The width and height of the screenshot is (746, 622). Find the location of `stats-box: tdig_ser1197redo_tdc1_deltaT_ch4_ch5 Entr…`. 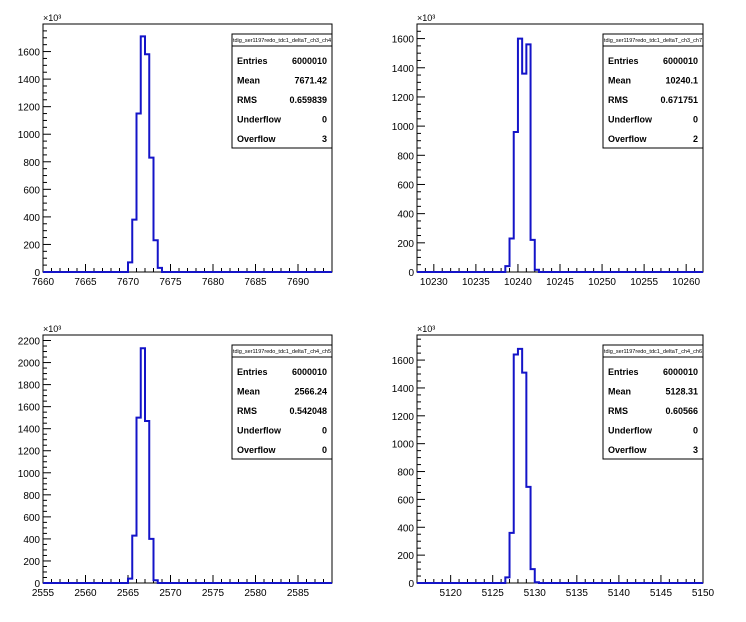

stats-box: tdig_ser1197redo_tdc1_deltaT_ch4_ch5 Entr… is located at coordinates (282, 402).